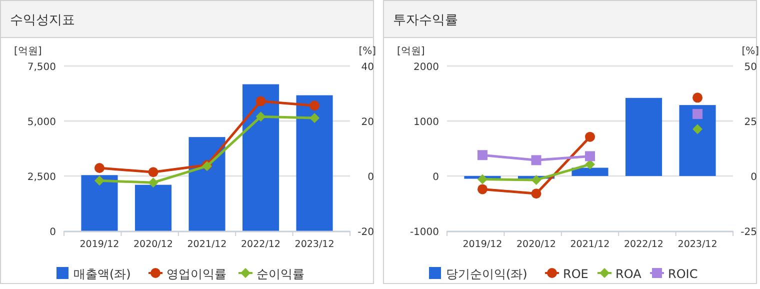  What do you see at coordinates (750, 67) in the screenshot?
I see `y2-tick-label: 50` at bounding box center [750, 67].